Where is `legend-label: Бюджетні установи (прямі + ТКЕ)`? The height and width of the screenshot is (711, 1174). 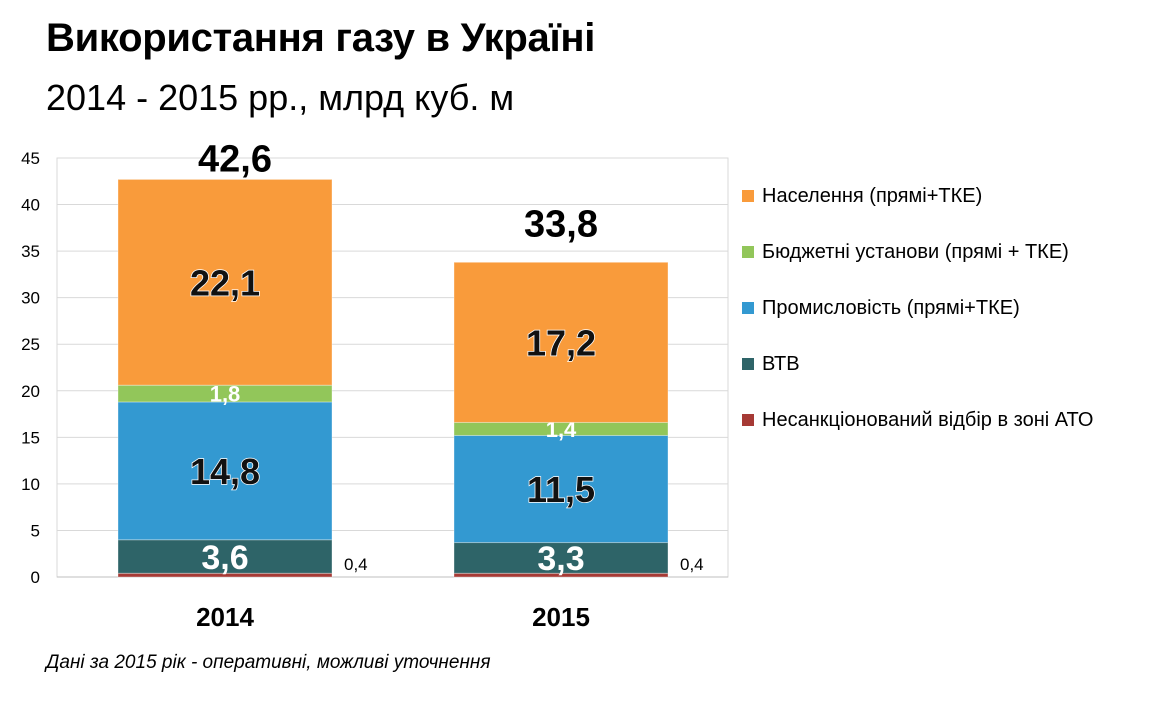
legend-label: Бюджетні установи (прямі + ТКЕ) is located at coordinates (915, 251).